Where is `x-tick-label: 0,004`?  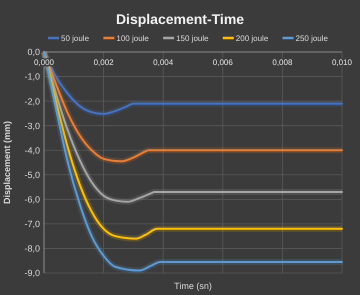
x-tick-label: 0,004 is located at coordinates (163, 62).